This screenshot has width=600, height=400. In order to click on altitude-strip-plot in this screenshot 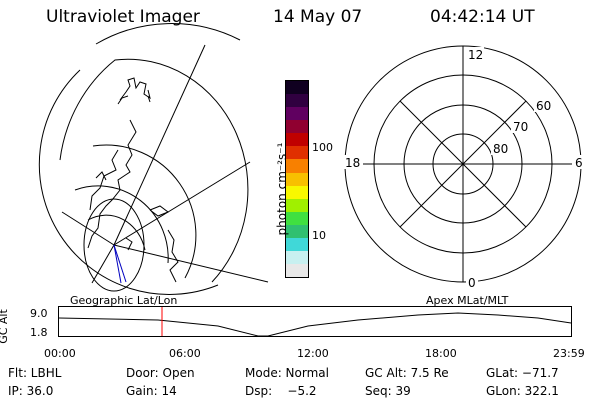, I will do `click(315, 321)`.